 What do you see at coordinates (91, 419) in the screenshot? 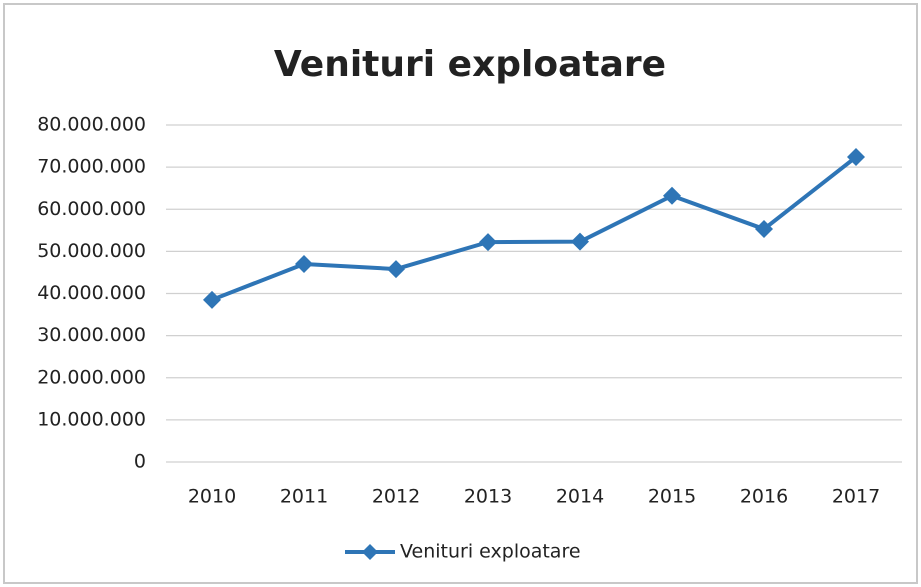
I see `y-tick-label: 10.000.000` at bounding box center [91, 419].